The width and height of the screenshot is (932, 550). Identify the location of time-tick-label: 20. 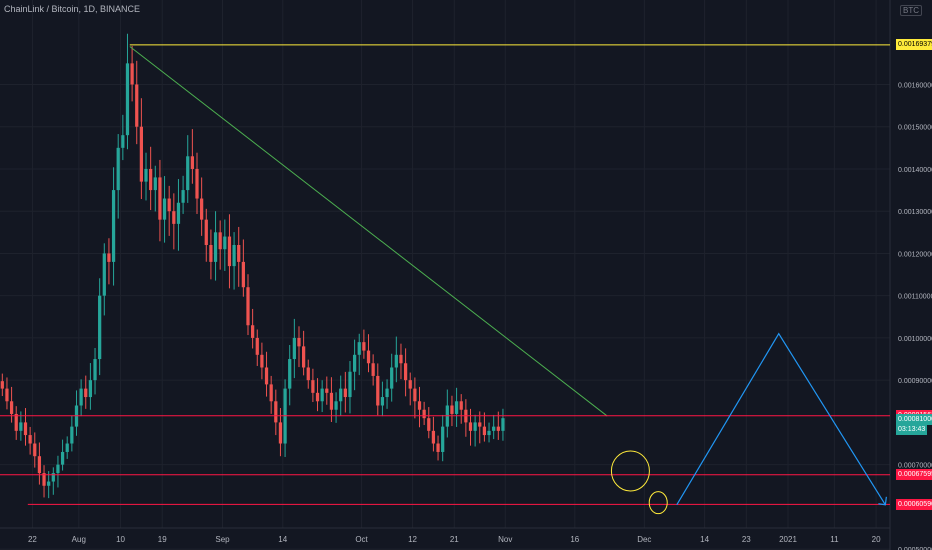
(876, 539).